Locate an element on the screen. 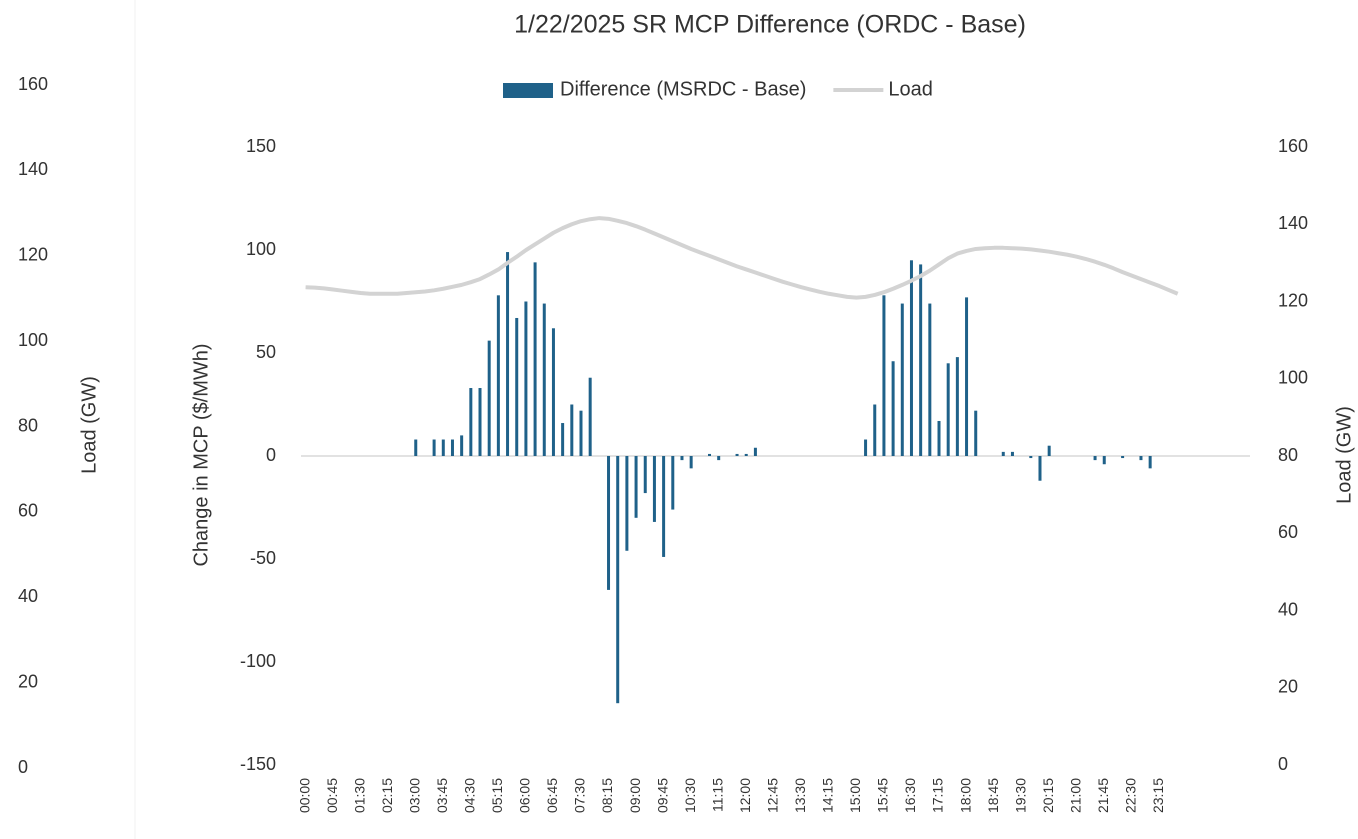  x-tick-label: 12:00 is located at coordinates (745, 795).